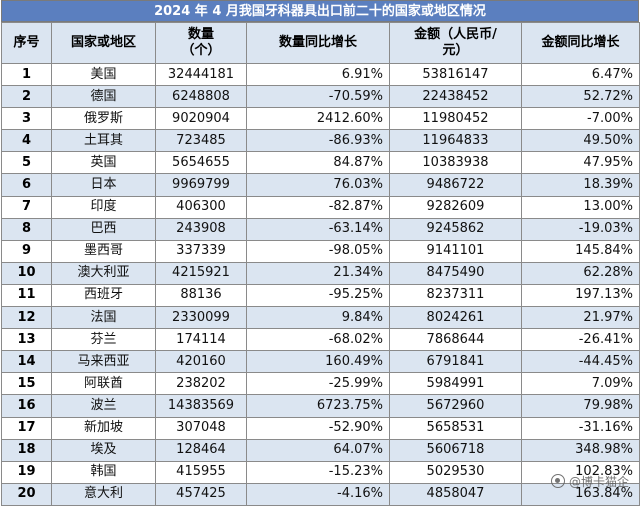 Image resolution: width=640 pixels, height=509 pixels. What do you see at coordinates (201, 185) in the screenshot?
I see `cell-quantity: 9969799` at bounding box center [201, 185].